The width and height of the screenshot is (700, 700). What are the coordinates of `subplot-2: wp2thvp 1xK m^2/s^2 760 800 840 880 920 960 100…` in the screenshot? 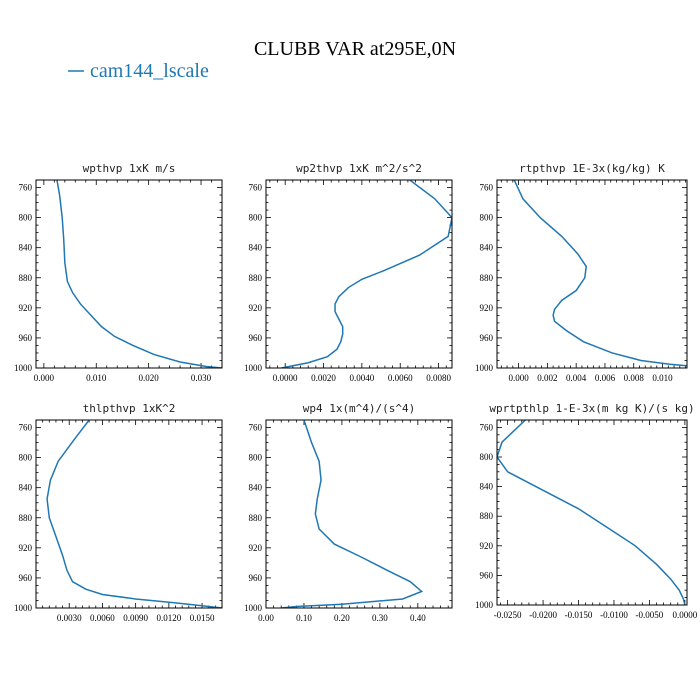 It's located at (348, 272).